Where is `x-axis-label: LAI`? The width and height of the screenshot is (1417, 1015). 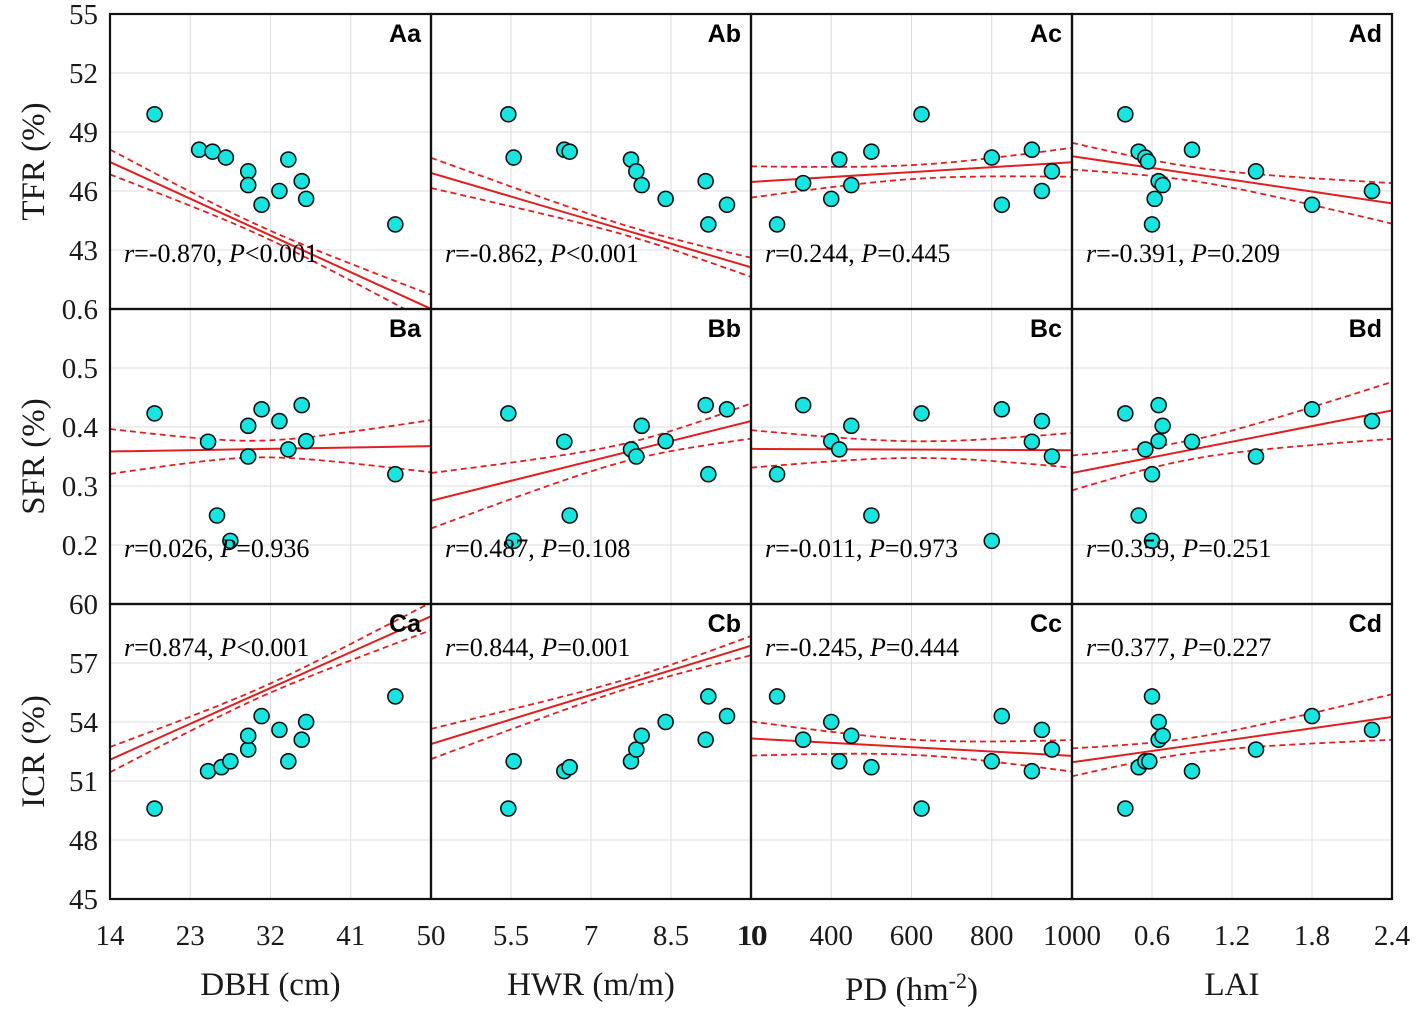 x-axis-label: LAI is located at coordinates (1232, 985).